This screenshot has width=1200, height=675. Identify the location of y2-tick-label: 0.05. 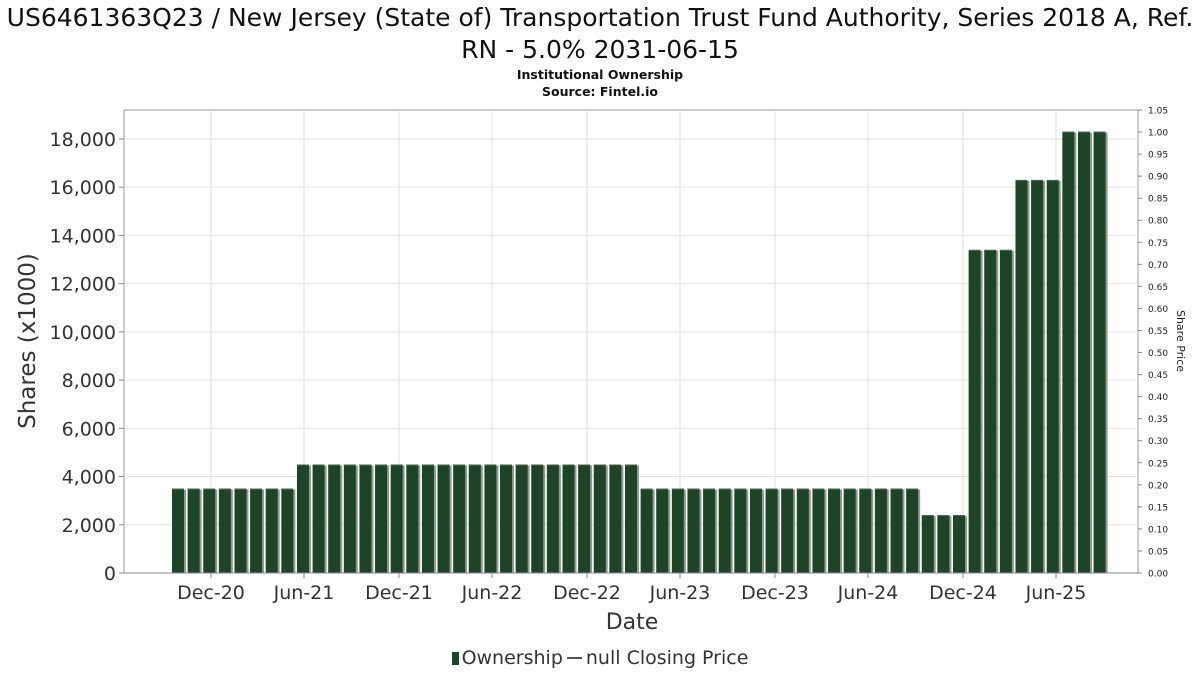
(1158, 552).